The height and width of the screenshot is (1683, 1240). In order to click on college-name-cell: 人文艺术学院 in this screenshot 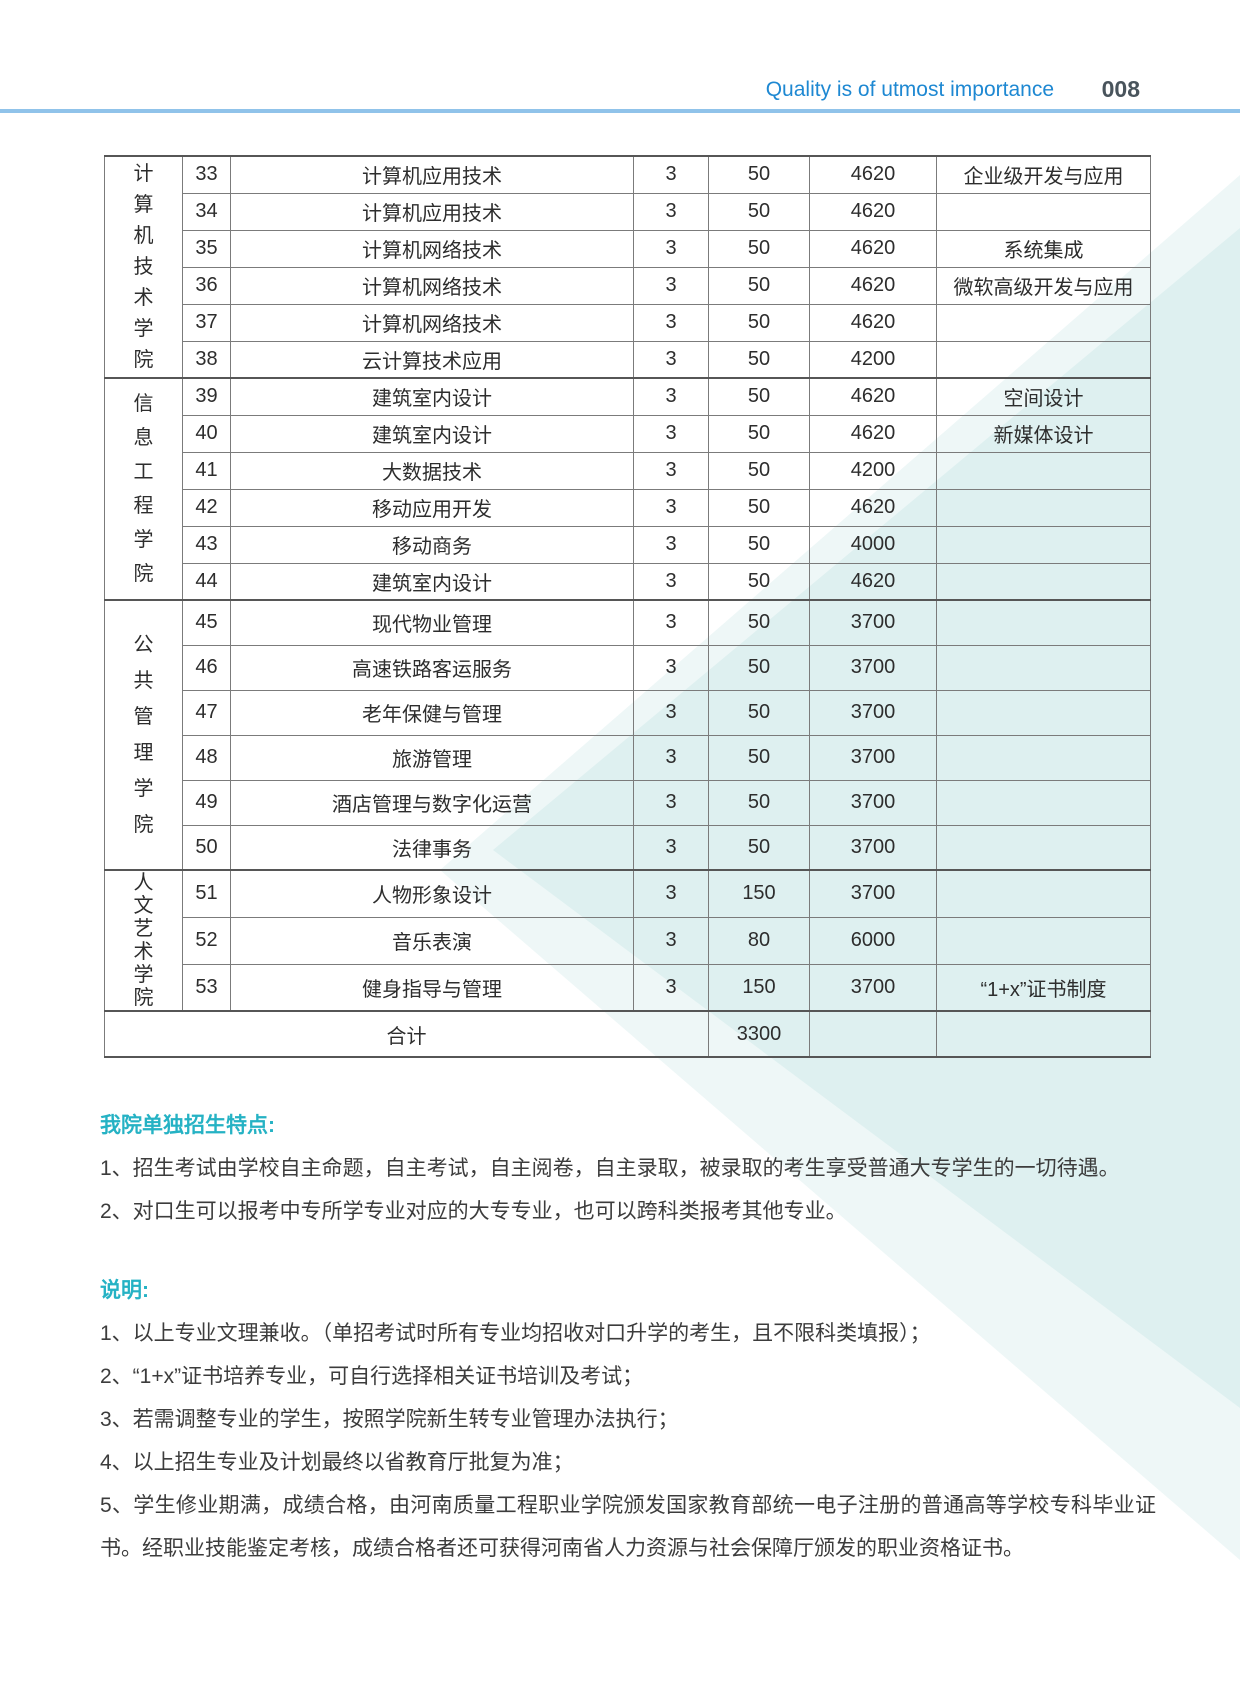, I will do `click(143, 940)`.